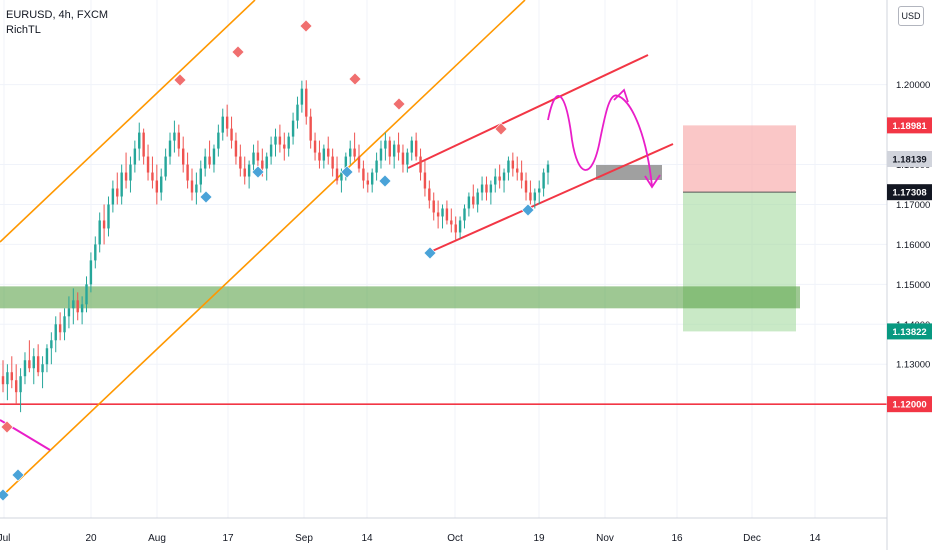 This screenshot has width=932, height=550. I want to click on price-label-text: 1.18139, so click(909, 159).